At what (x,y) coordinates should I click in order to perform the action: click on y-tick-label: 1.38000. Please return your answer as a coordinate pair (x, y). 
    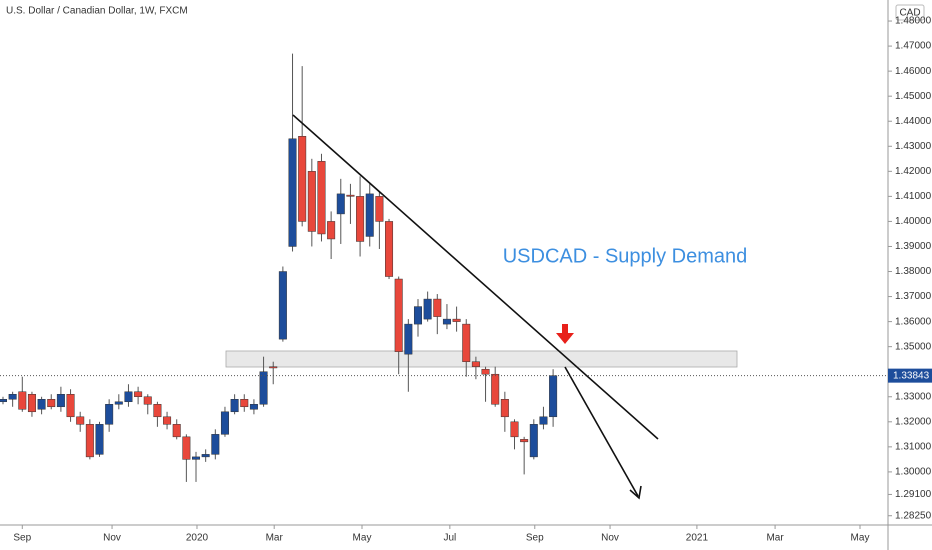
    Looking at the image, I should click on (913, 271).